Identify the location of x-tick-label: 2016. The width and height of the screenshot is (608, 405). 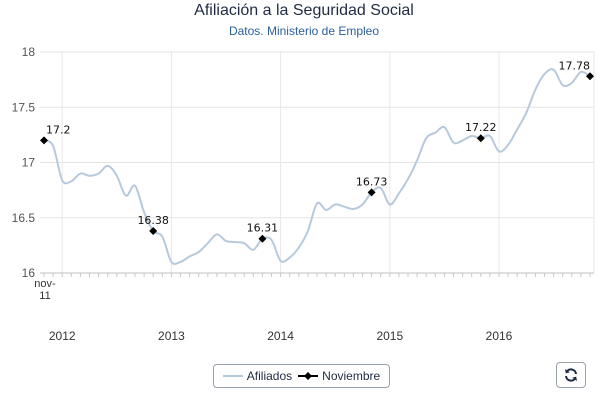
(499, 336).